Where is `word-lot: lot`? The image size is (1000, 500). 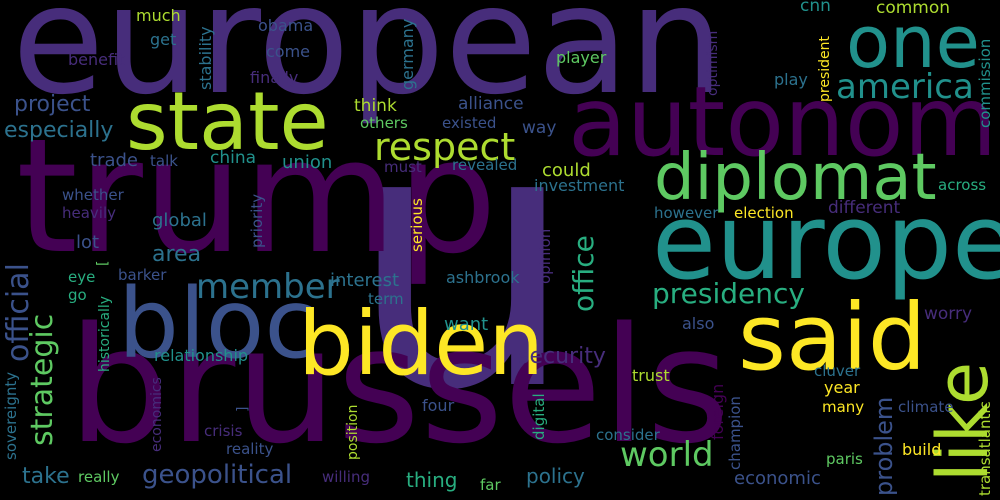
word-lot: lot is located at coordinates (88, 242).